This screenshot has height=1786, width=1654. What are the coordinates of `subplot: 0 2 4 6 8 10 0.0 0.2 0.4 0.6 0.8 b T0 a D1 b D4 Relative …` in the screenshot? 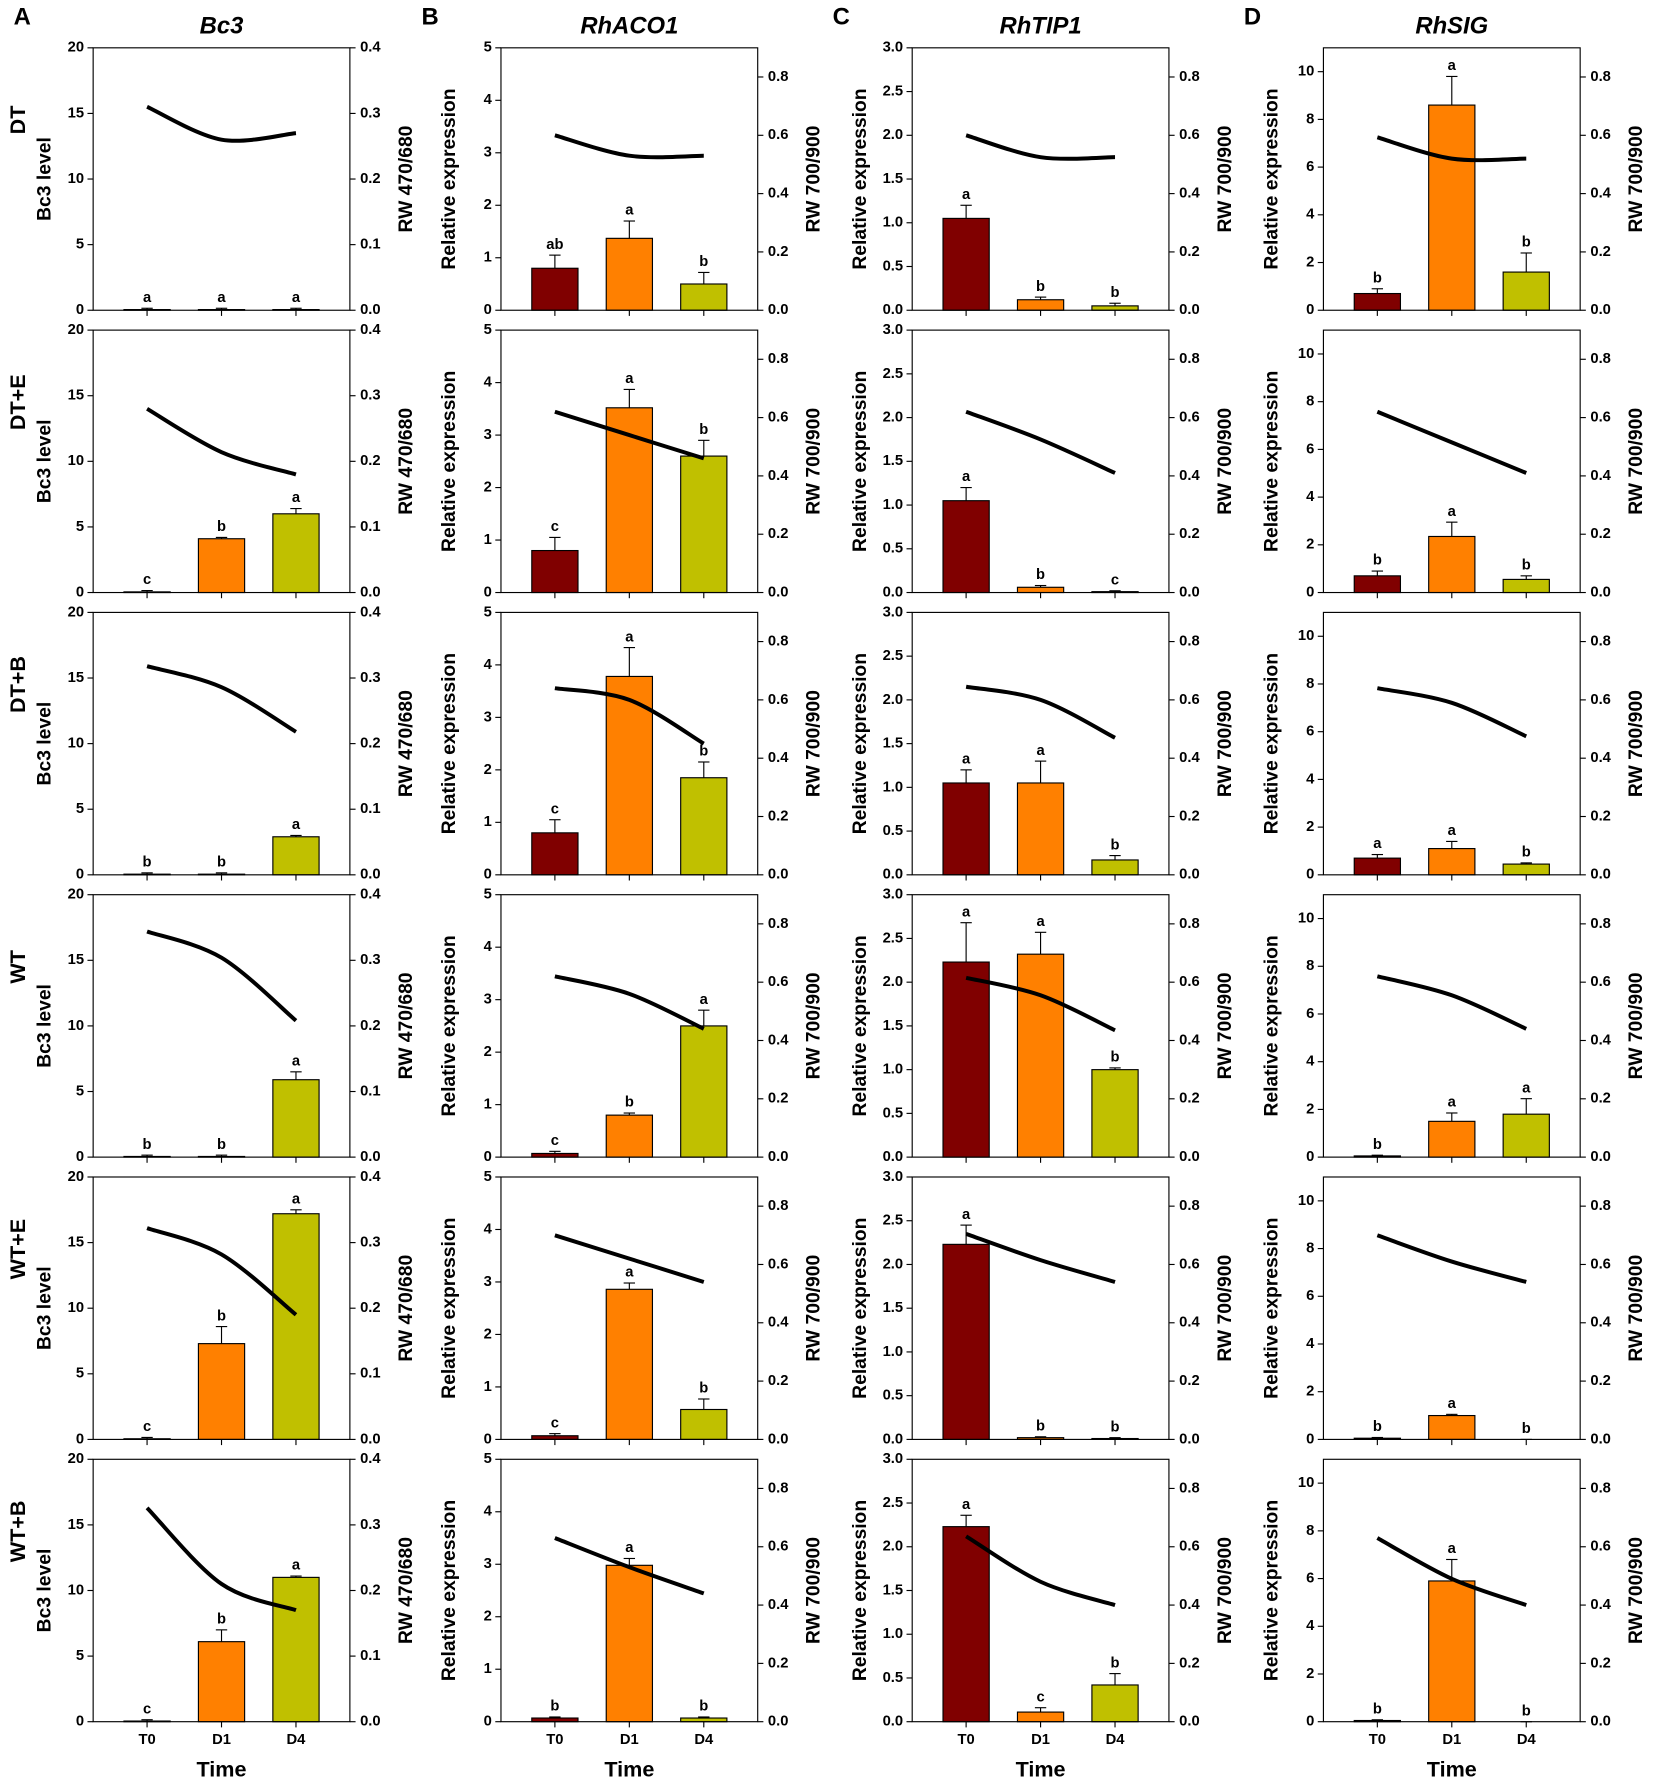 It's located at (1454, 1619).